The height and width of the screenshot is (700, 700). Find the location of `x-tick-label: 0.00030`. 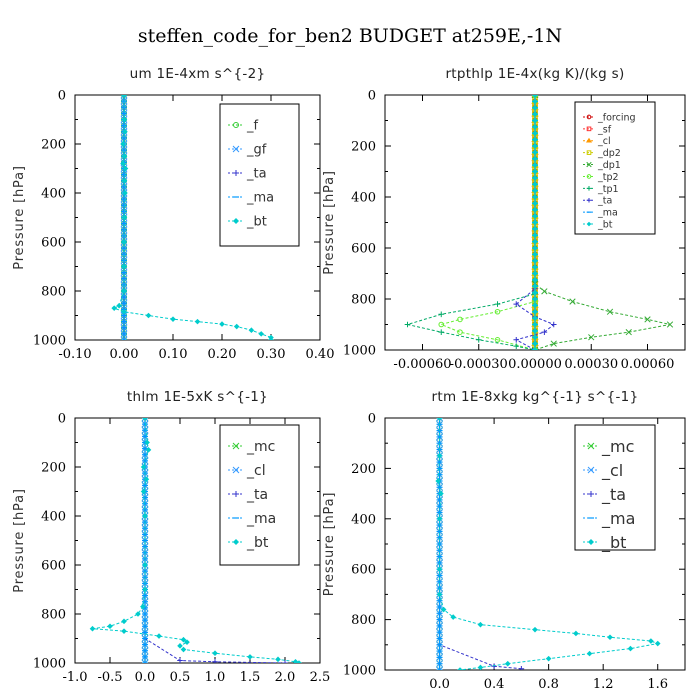

x-tick-label: 0.00030 is located at coordinates (591, 364).